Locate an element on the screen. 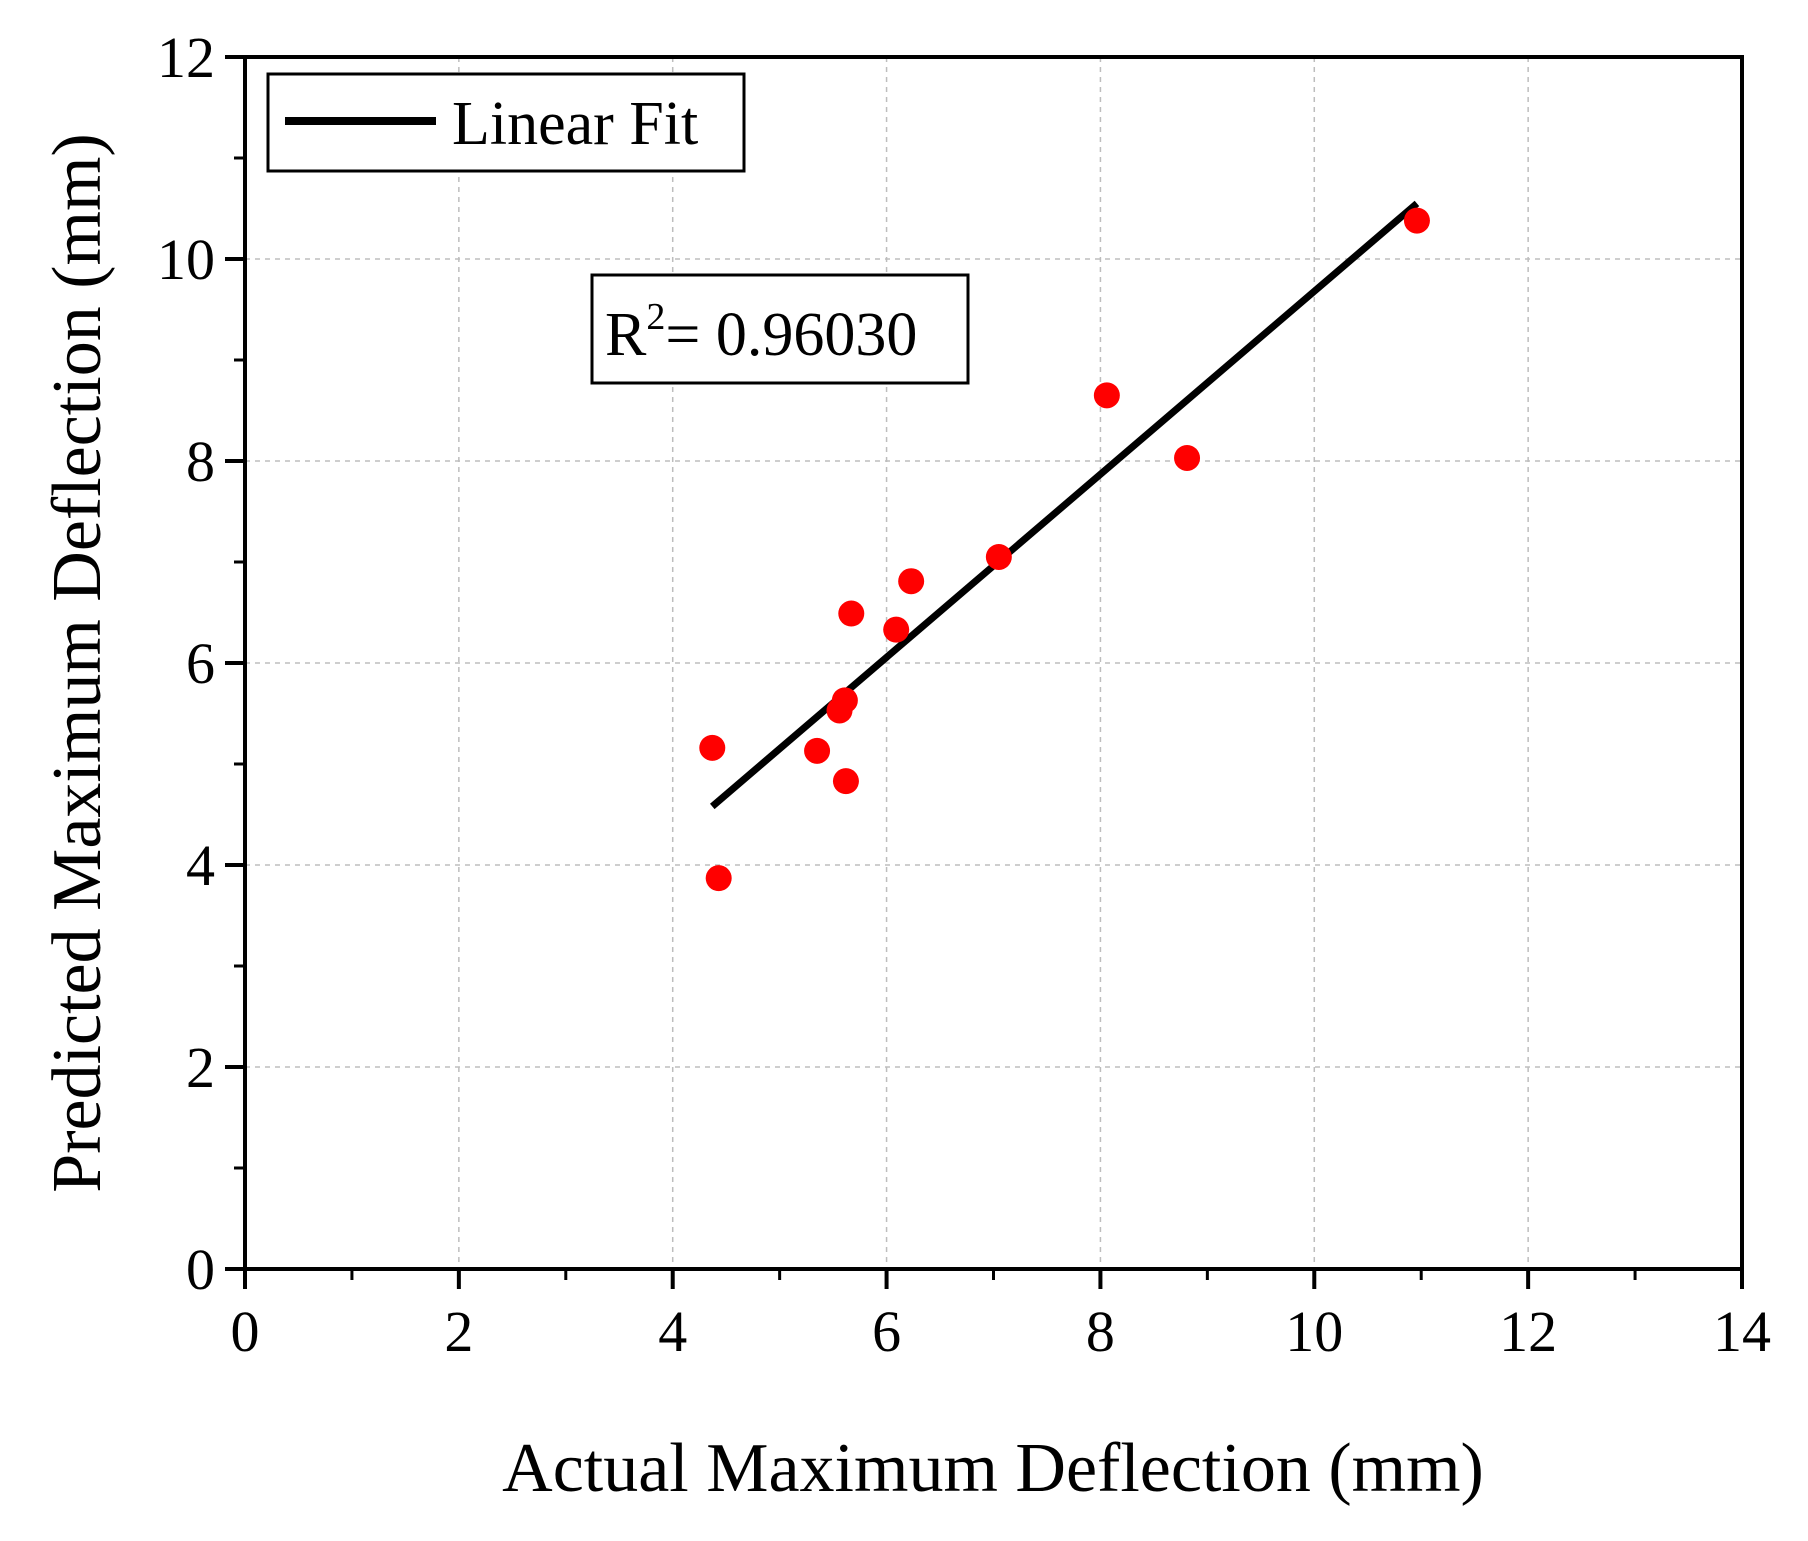 The height and width of the screenshot is (1541, 1808). annotation-box is located at coordinates (780, 329).